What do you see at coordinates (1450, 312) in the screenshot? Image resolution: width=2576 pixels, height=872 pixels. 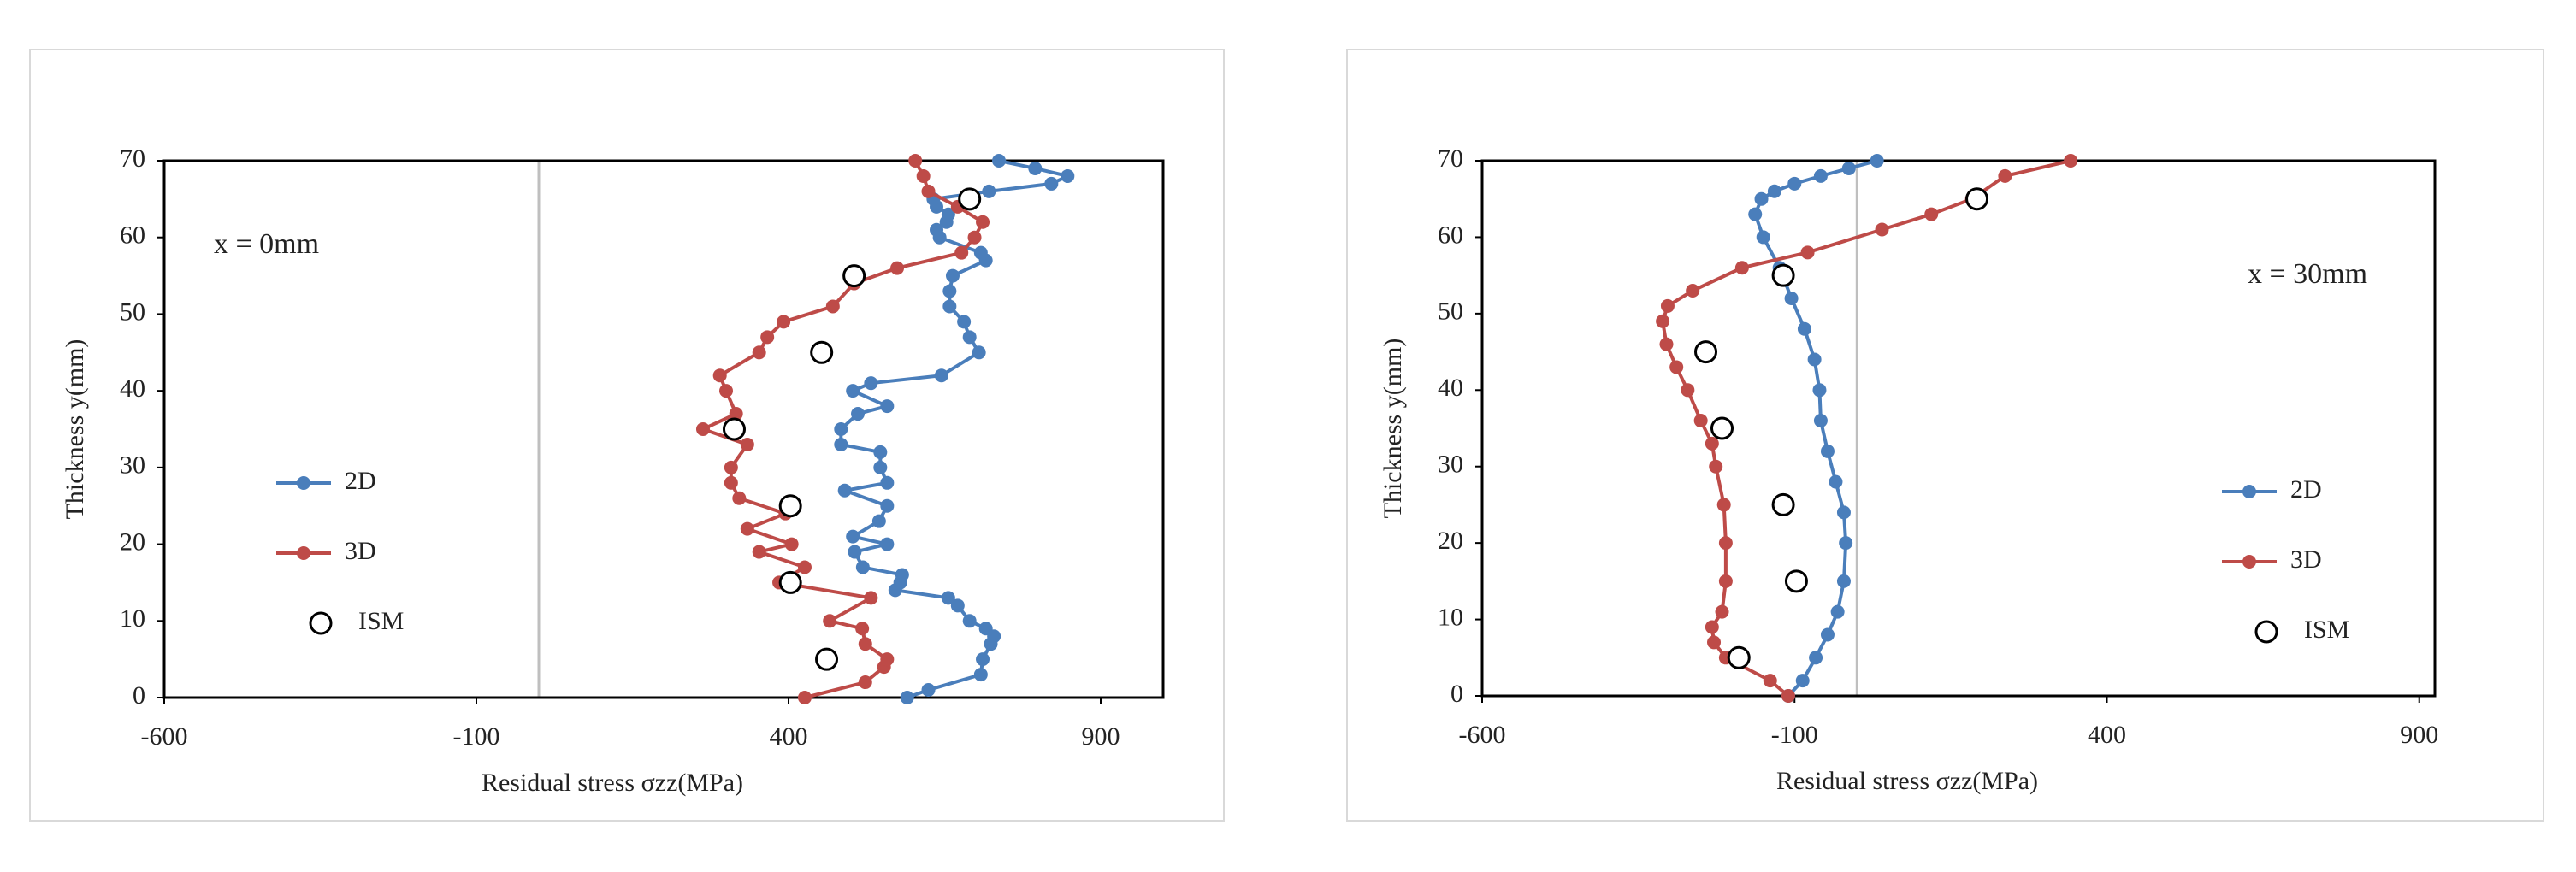 I see `y-tick-label: 50` at bounding box center [1450, 312].